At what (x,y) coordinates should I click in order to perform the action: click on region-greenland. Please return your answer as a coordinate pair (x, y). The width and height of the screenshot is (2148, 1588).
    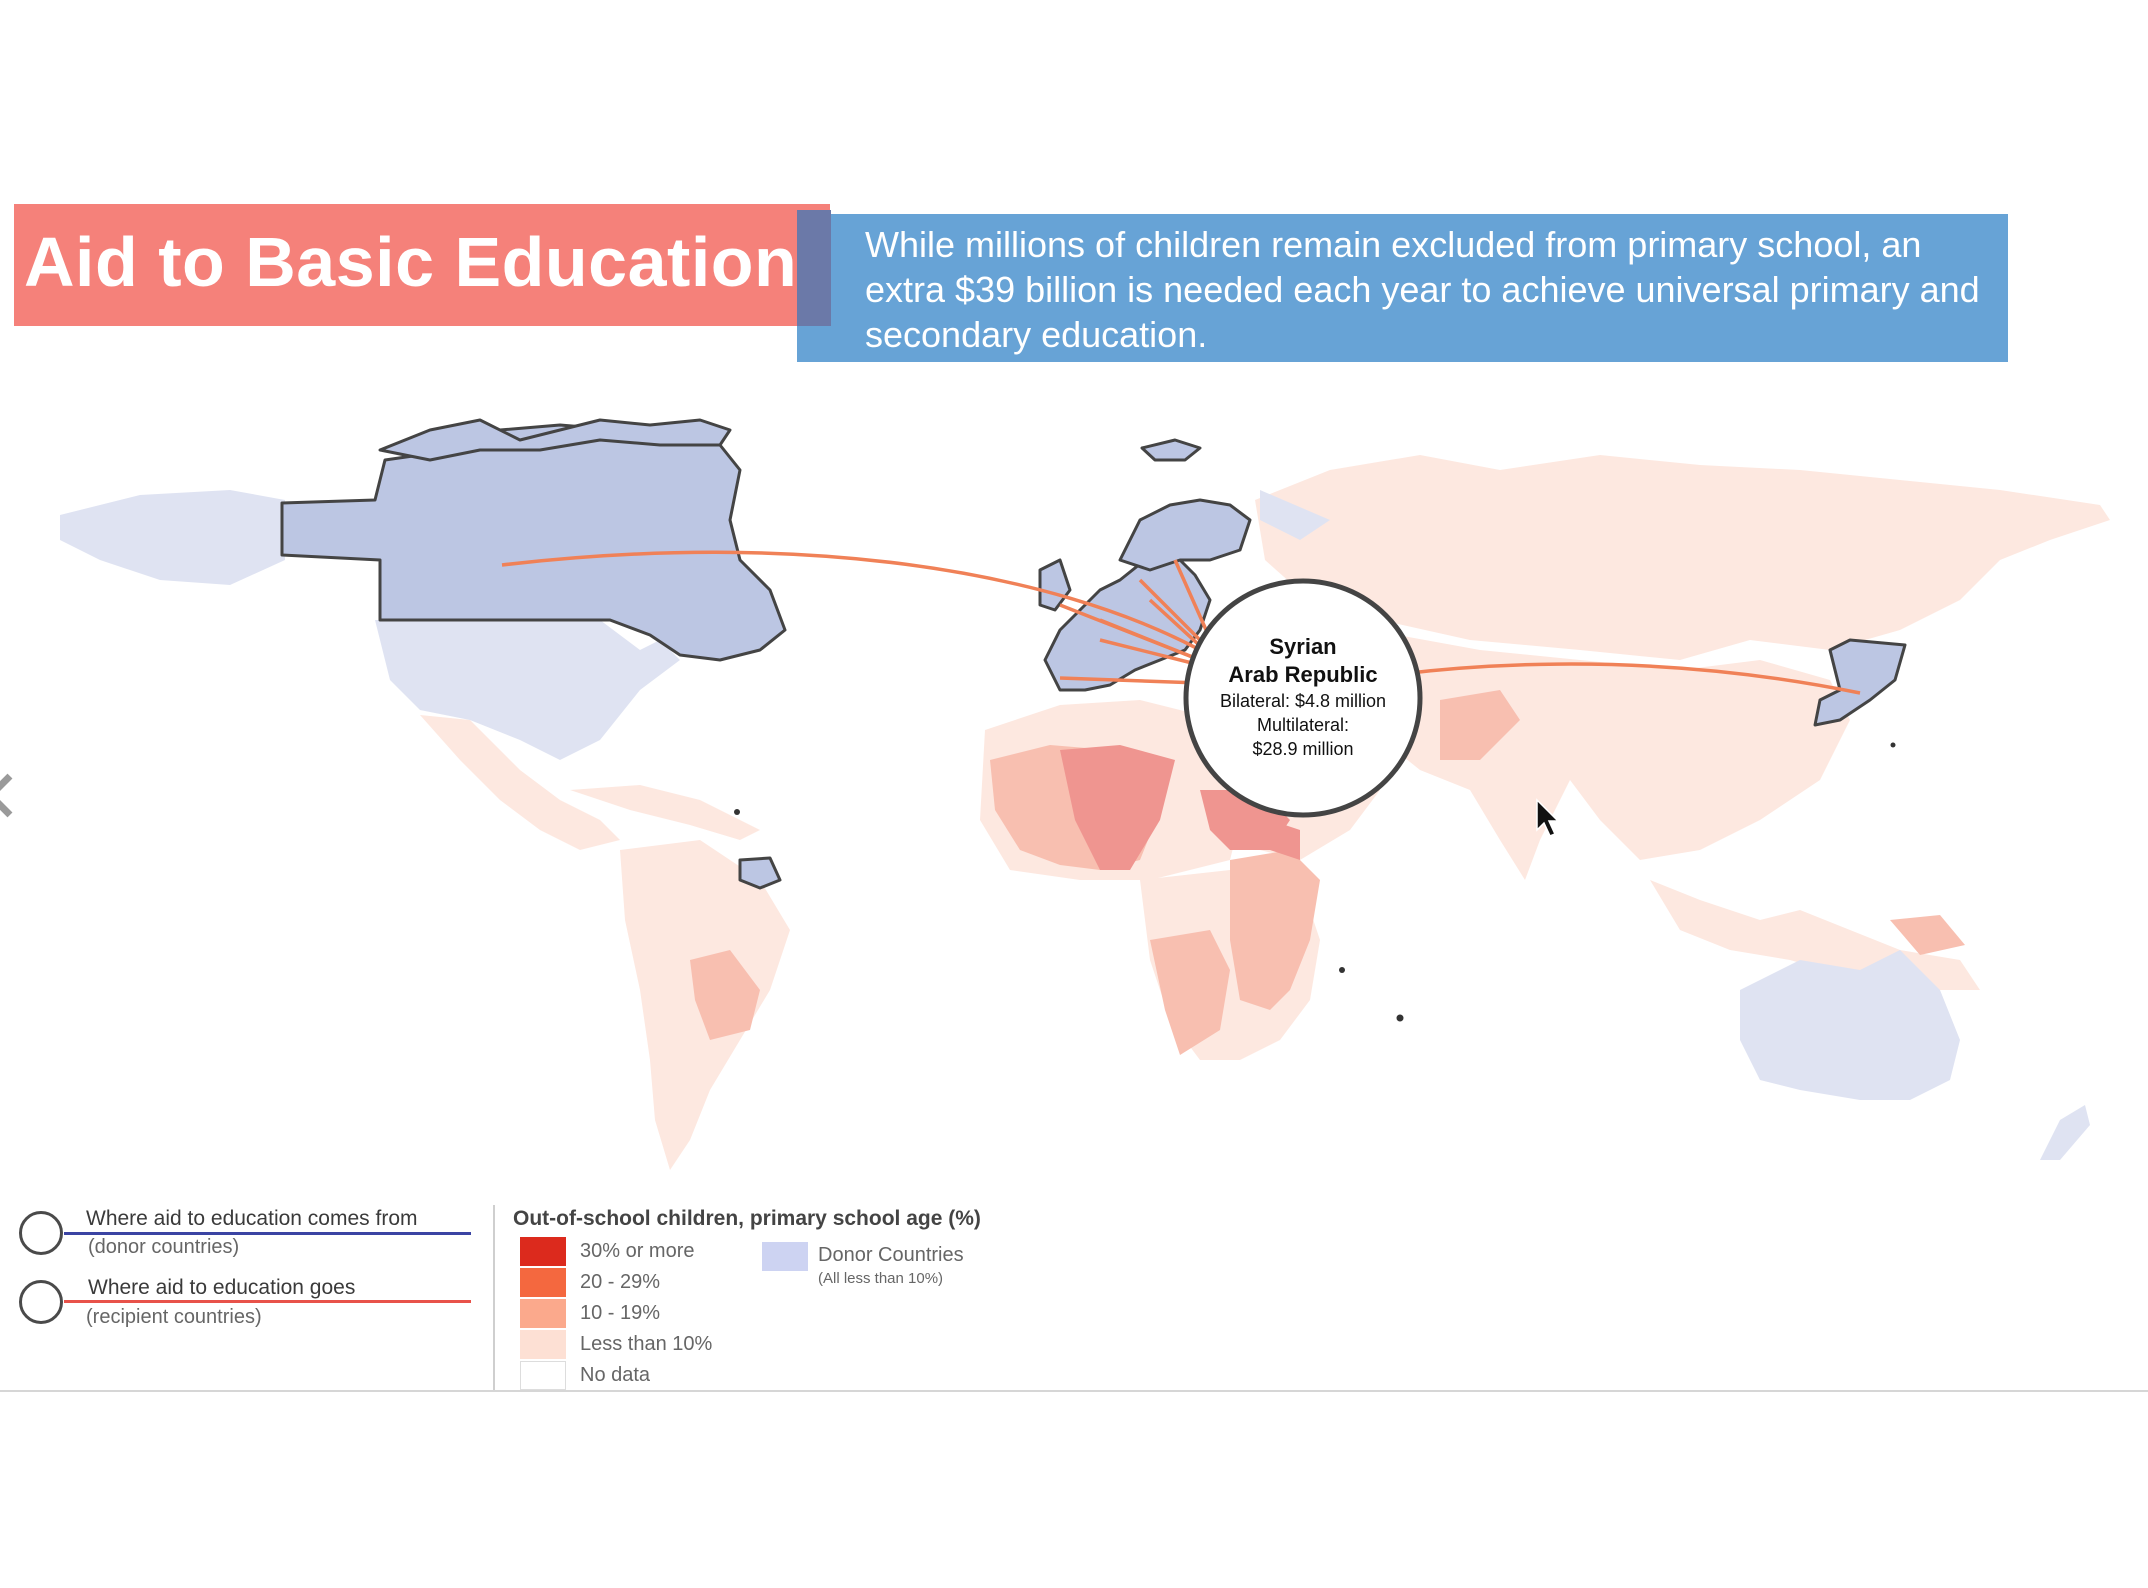
    Looking at the image, I should click on (800, 507).